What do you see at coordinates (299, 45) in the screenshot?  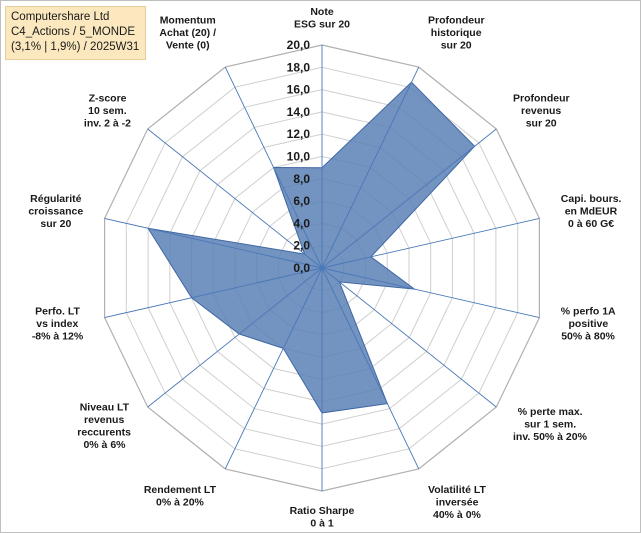 I see `tick-label: 20,0` at bounding box center [299, 45].